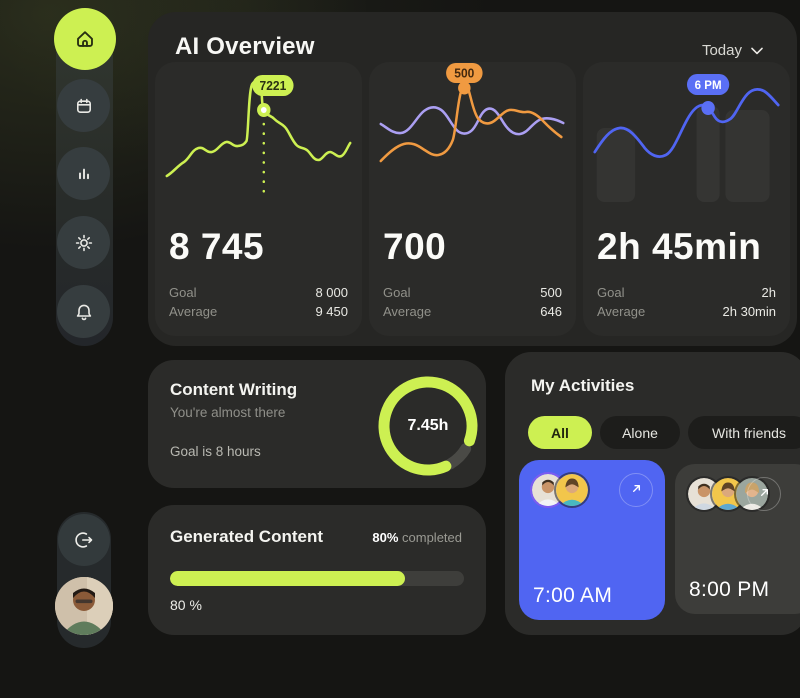  Describe the element at coordinates (686, 132) in the screenshot. I see `sparkline-blue: 6 PM` at that location.